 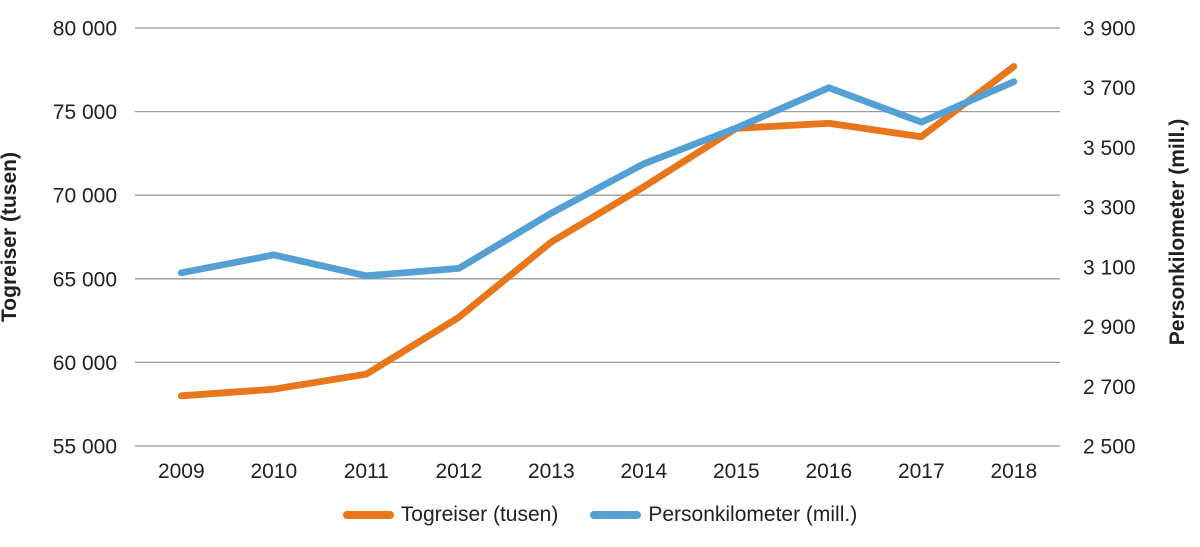 I want to click on legend-item: Personkilometer (mill.), so click(x=723, y=515).